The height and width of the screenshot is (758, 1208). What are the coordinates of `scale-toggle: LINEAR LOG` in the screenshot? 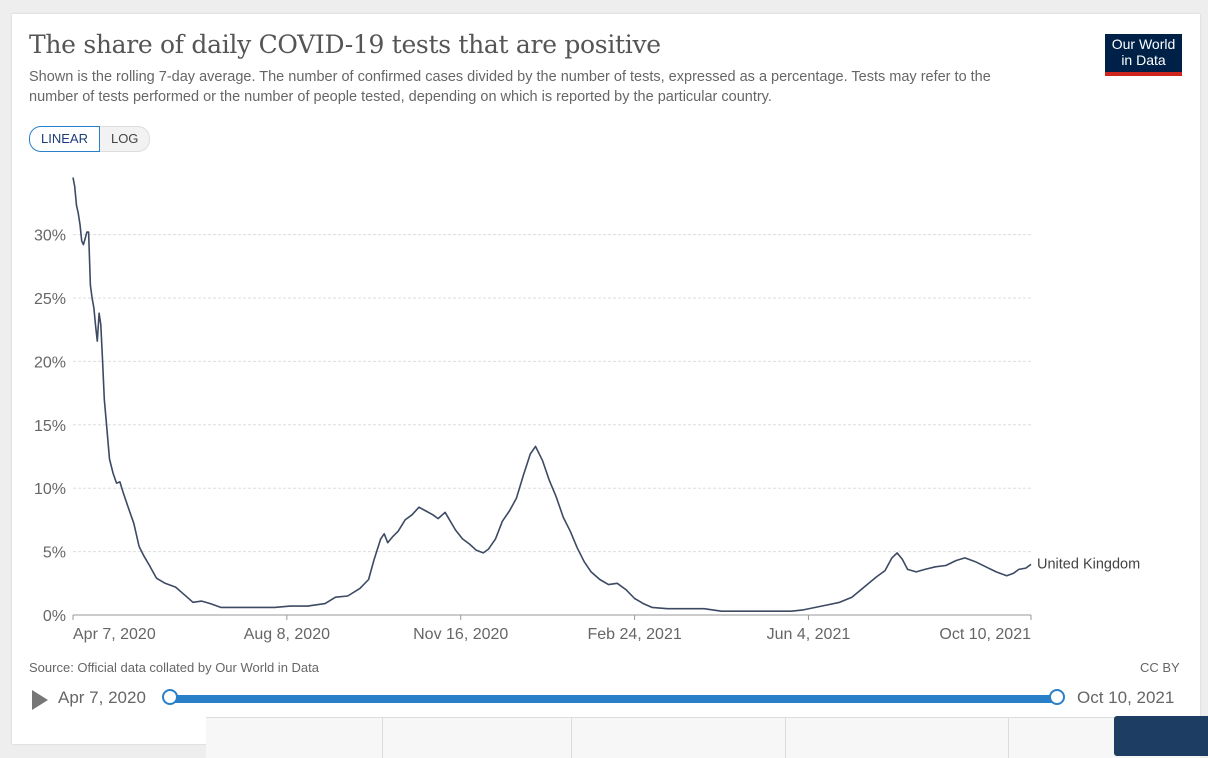 It's located at (90, 139).